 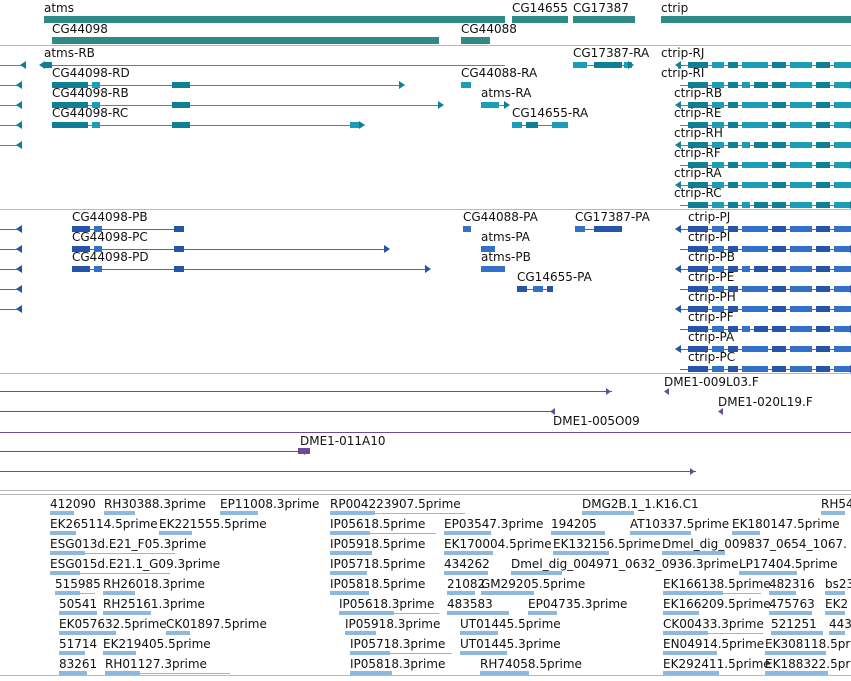 I want to click on transcript-label: ctrip-RI, so click(x=683, y=73).